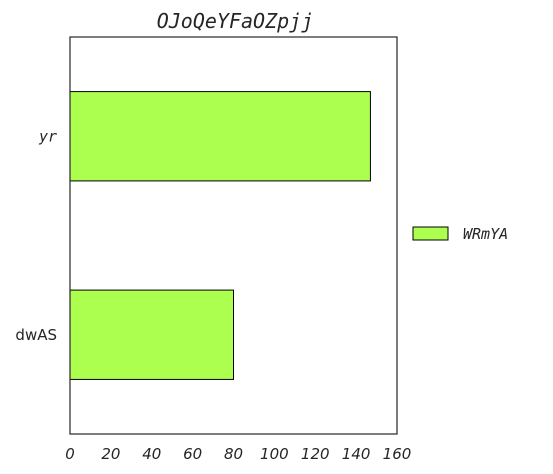 The width and height of the screenshot is (553, 474). Describe the element at coordinates (70, 454) in the screenshot. I see `x-tick-label: 0` at that location.